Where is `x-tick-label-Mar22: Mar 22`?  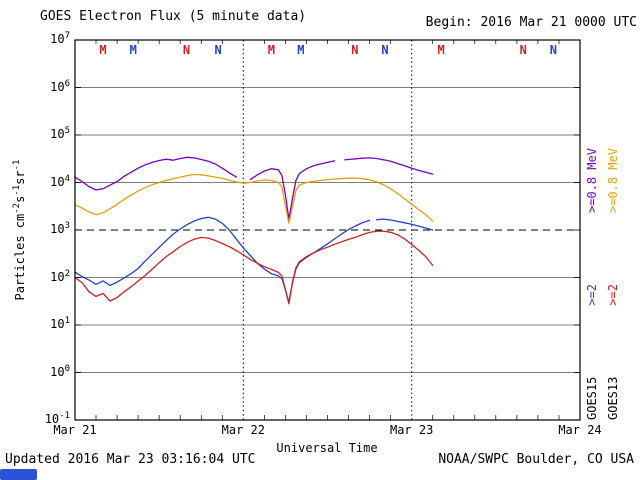
x-tick-label-Mar22: Mar 22 is located at coordinates (243, 430).